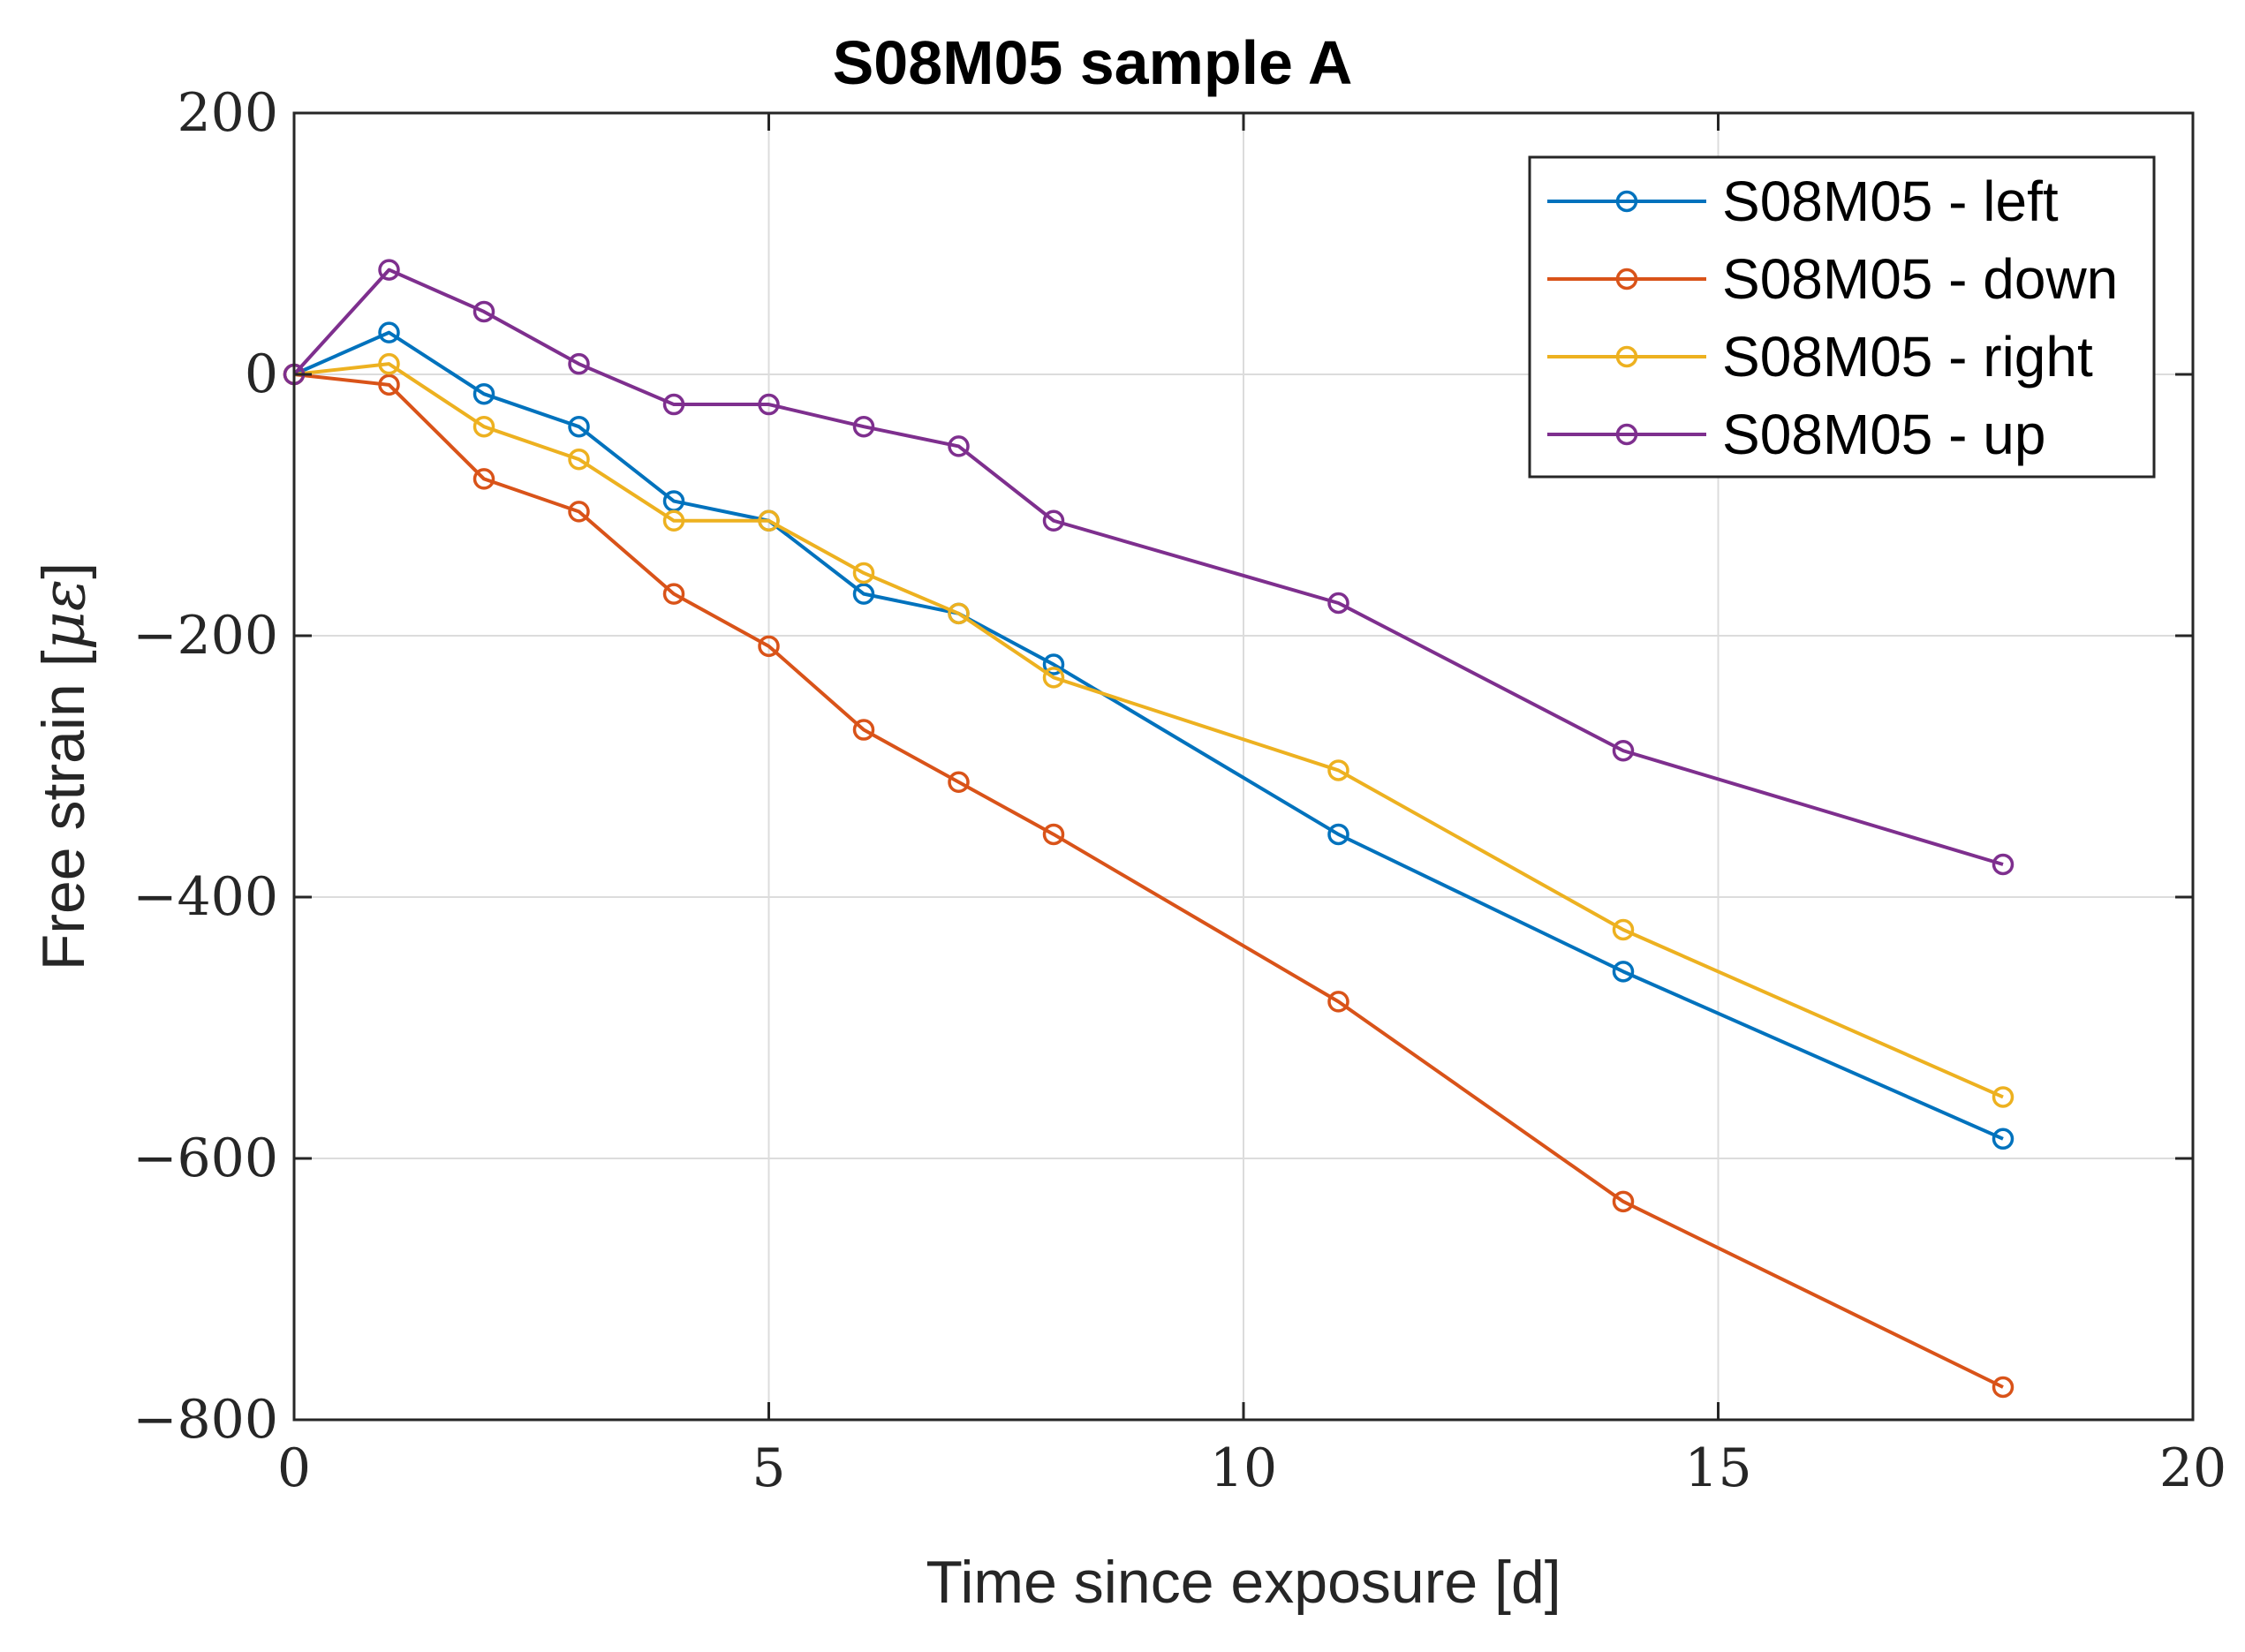  Describe the element at coordinates (1093, 62) in the screenshot. I see `chart-title: S08M05 sample A` at that location.